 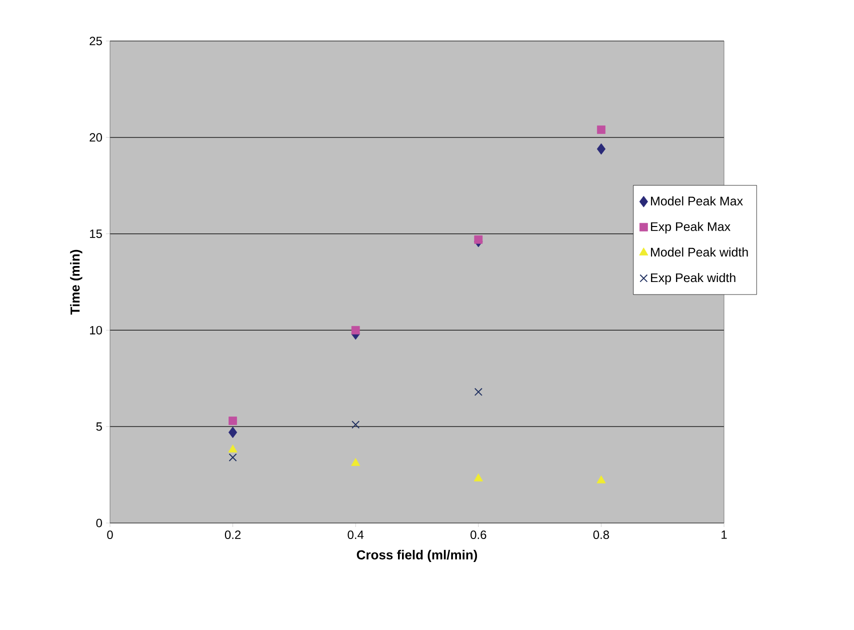 I want to click on x-tick-label: 0.2, so click(x=232, y=535).